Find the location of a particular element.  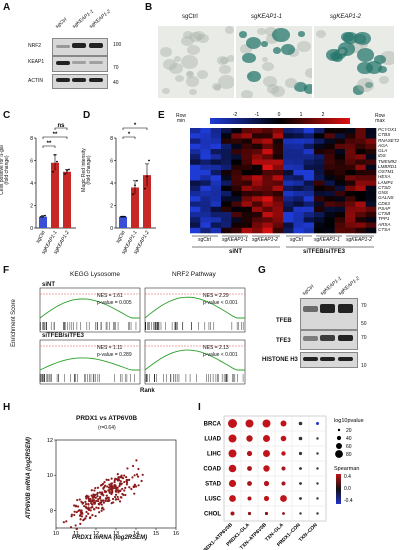

heatmap-gene-label: LAMP1 is located at coordinates (386, 182).